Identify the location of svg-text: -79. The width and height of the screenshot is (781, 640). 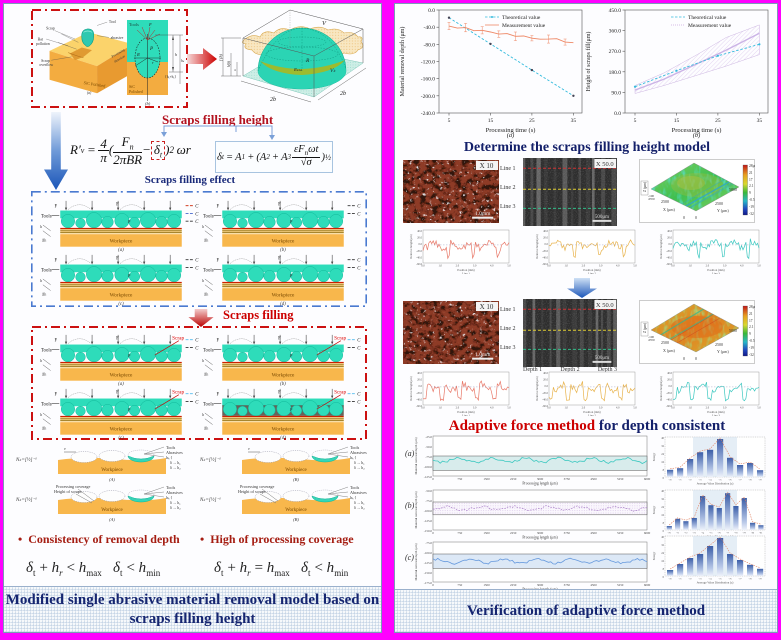
(745, 533).